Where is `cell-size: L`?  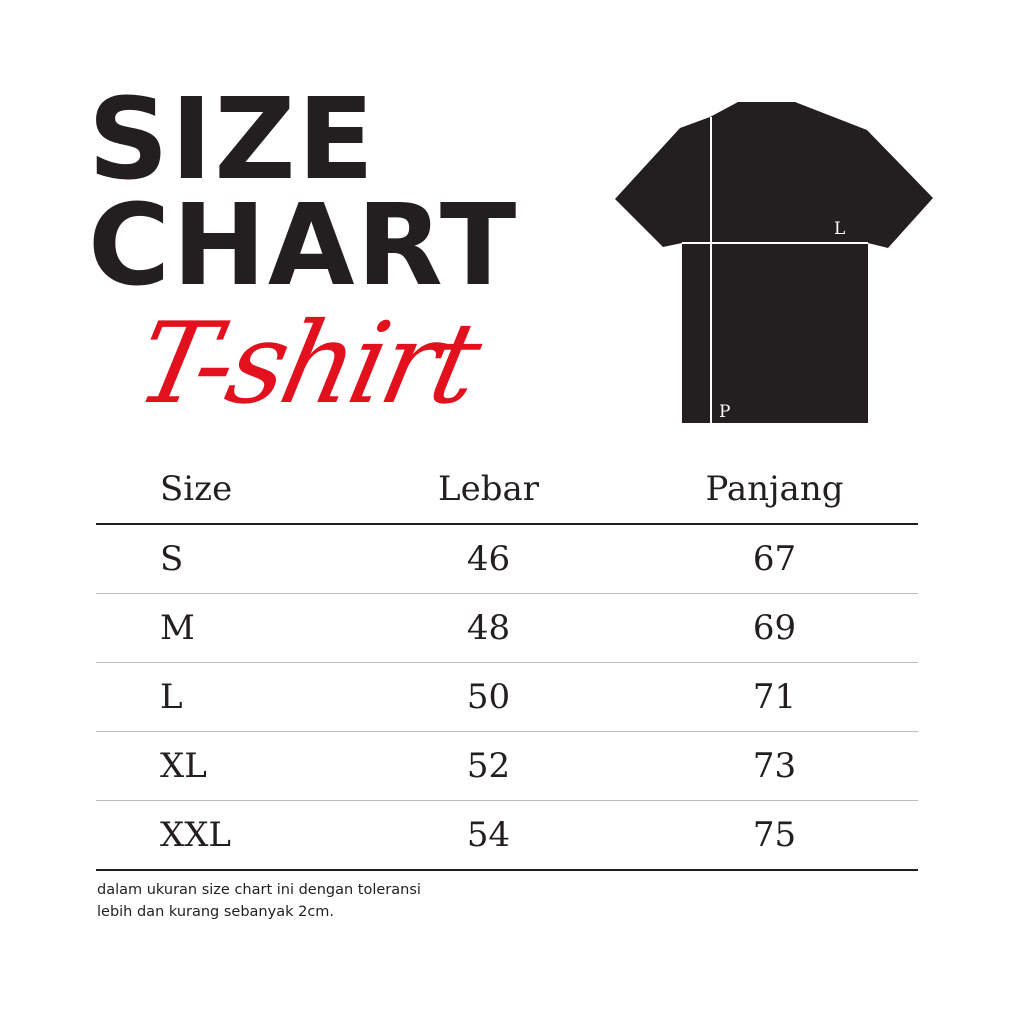 cell-size: L is located at coordinates (171, 697).